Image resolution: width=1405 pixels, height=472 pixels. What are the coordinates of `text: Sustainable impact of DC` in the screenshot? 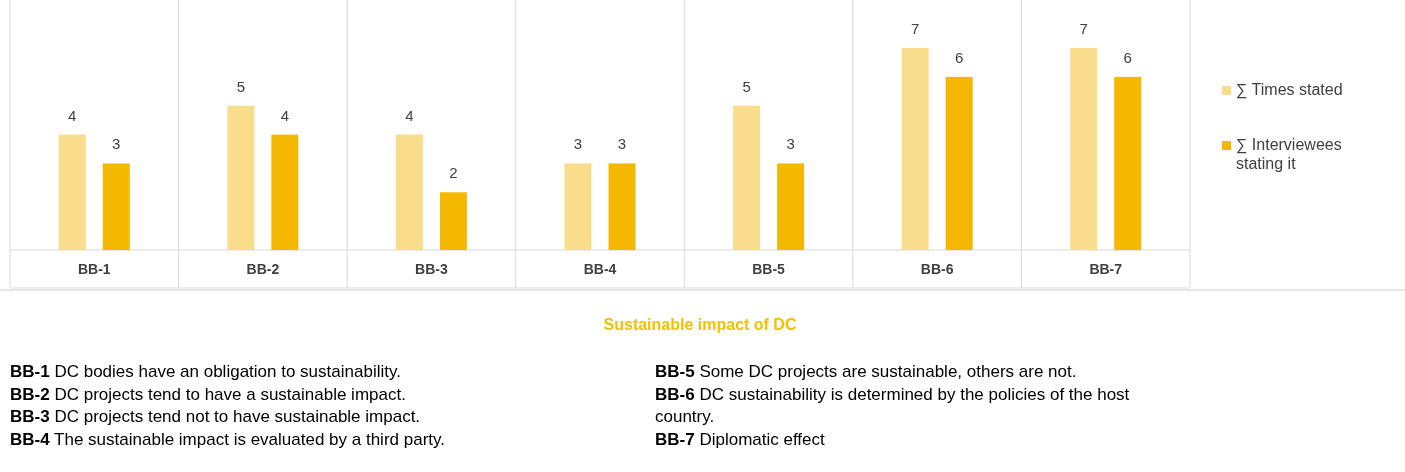 It's located at (700, 324).